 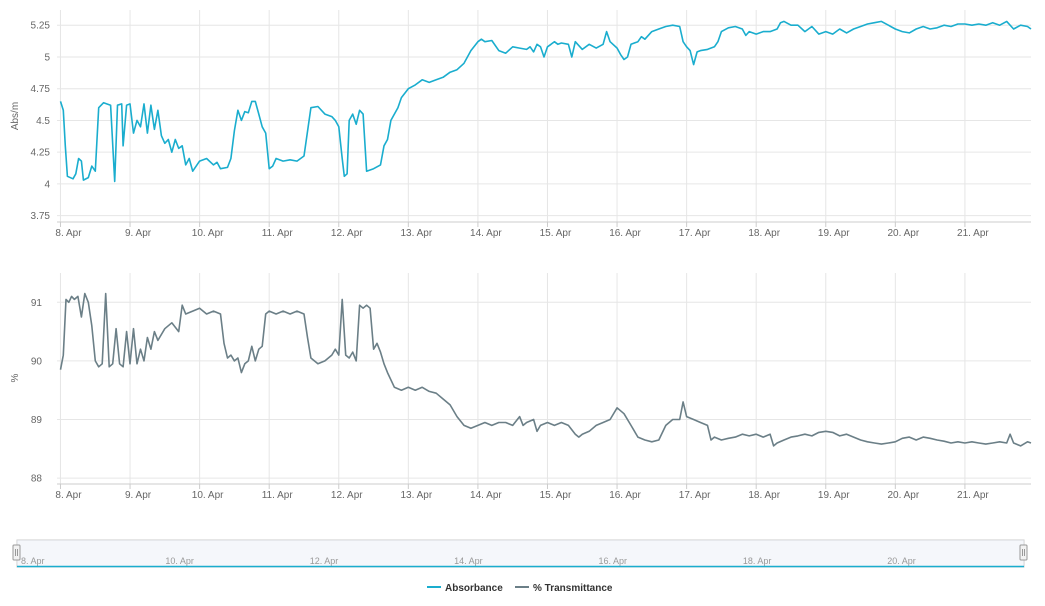 I want to click on transmittance-x-tick-label: 13. Apr, so click(x=416, y=495).